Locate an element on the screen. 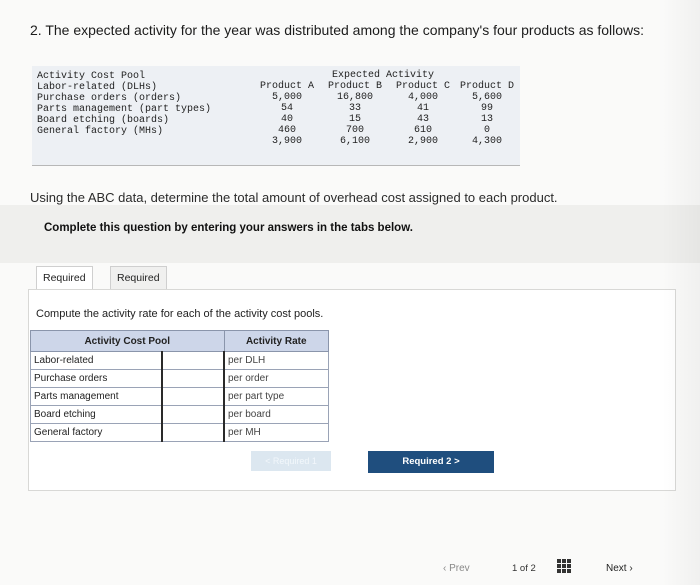  rate-input-purchase-orders is located at coordinates (193, 378).